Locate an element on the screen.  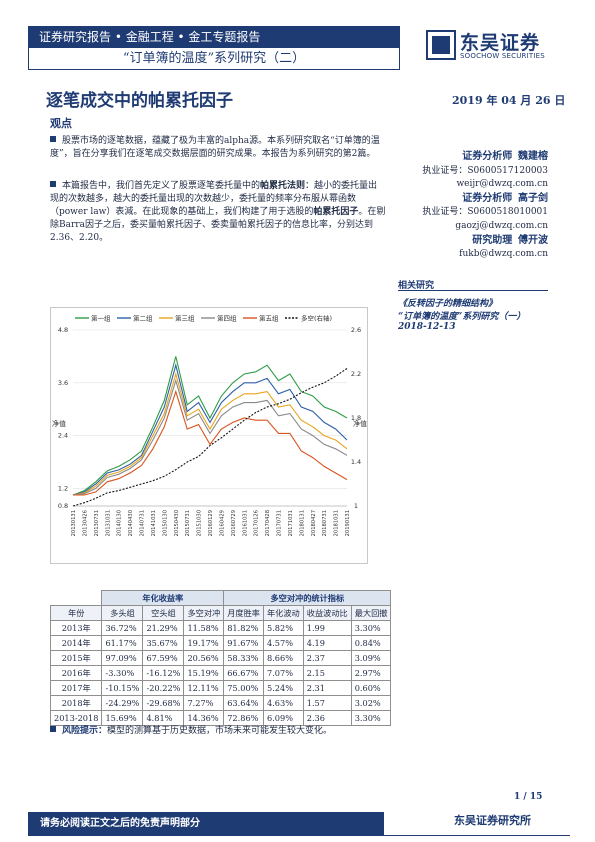
legend-label: 第五组 is located at coordinates (269, 318).